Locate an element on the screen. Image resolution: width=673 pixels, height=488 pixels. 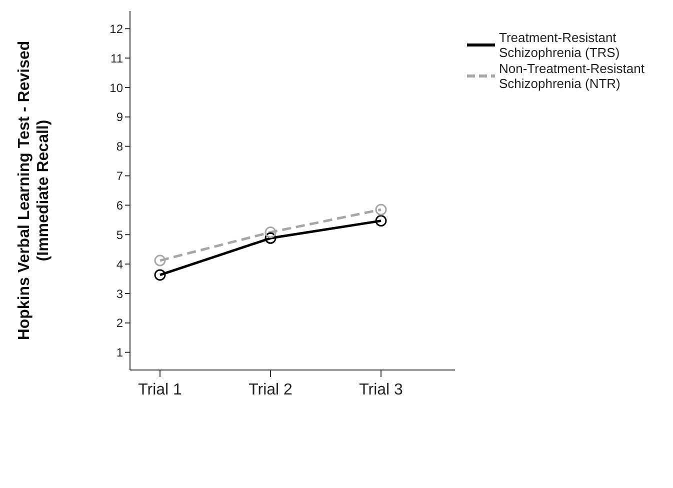
y-tick-label: 4 is located at coordinates (120, 264).